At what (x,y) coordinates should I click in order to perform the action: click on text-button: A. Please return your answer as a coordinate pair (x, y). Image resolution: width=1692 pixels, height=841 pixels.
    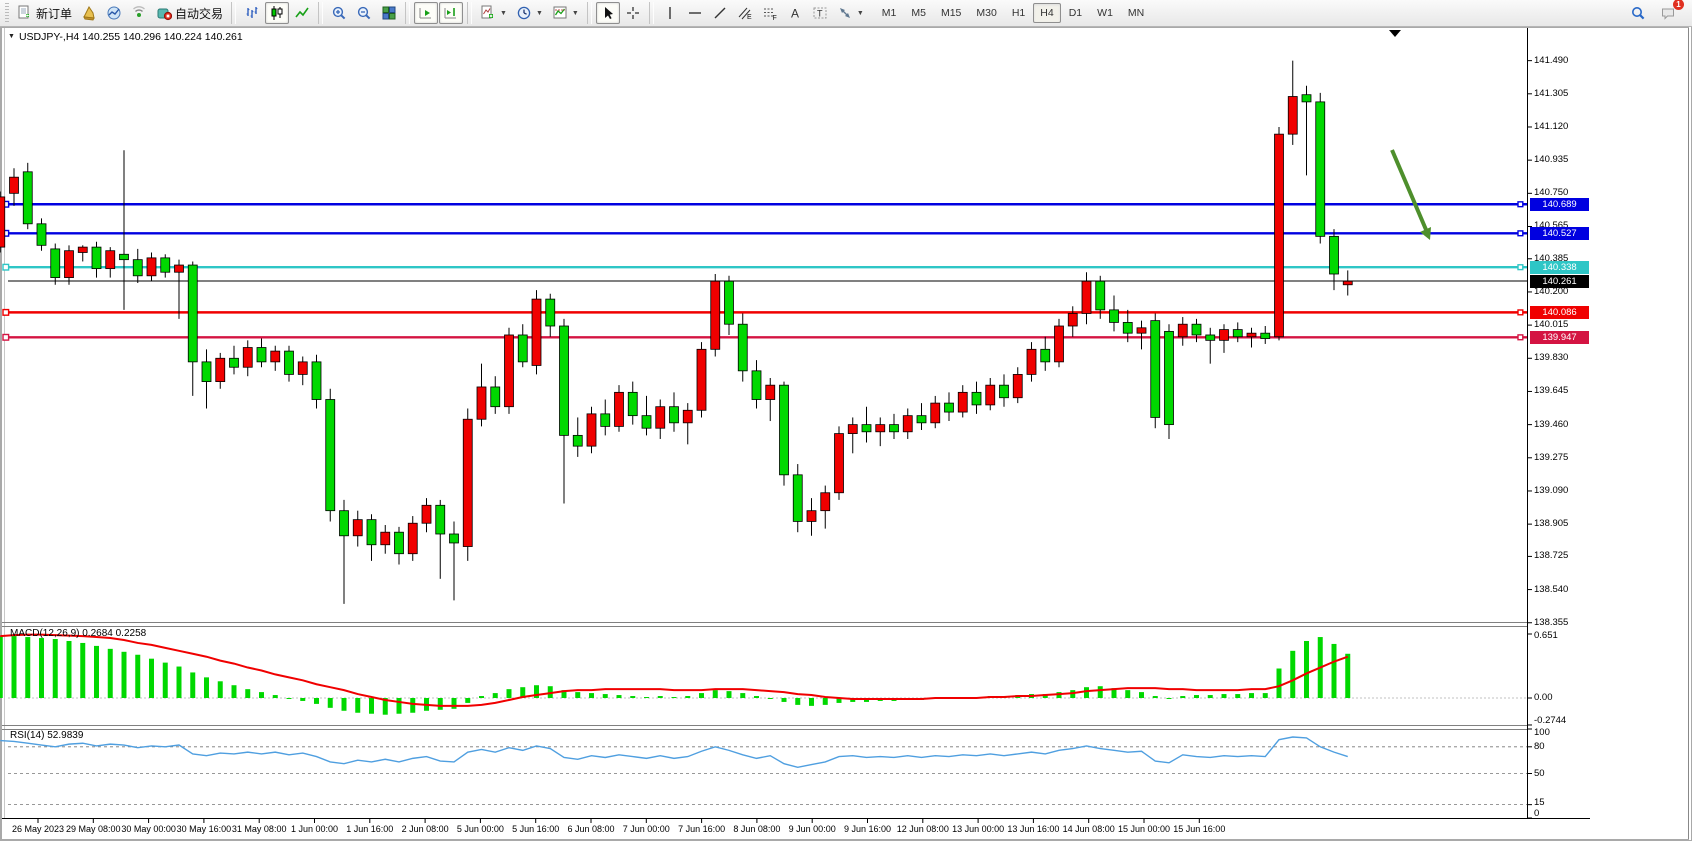
    Looking at the image, I should click on (795, 13).